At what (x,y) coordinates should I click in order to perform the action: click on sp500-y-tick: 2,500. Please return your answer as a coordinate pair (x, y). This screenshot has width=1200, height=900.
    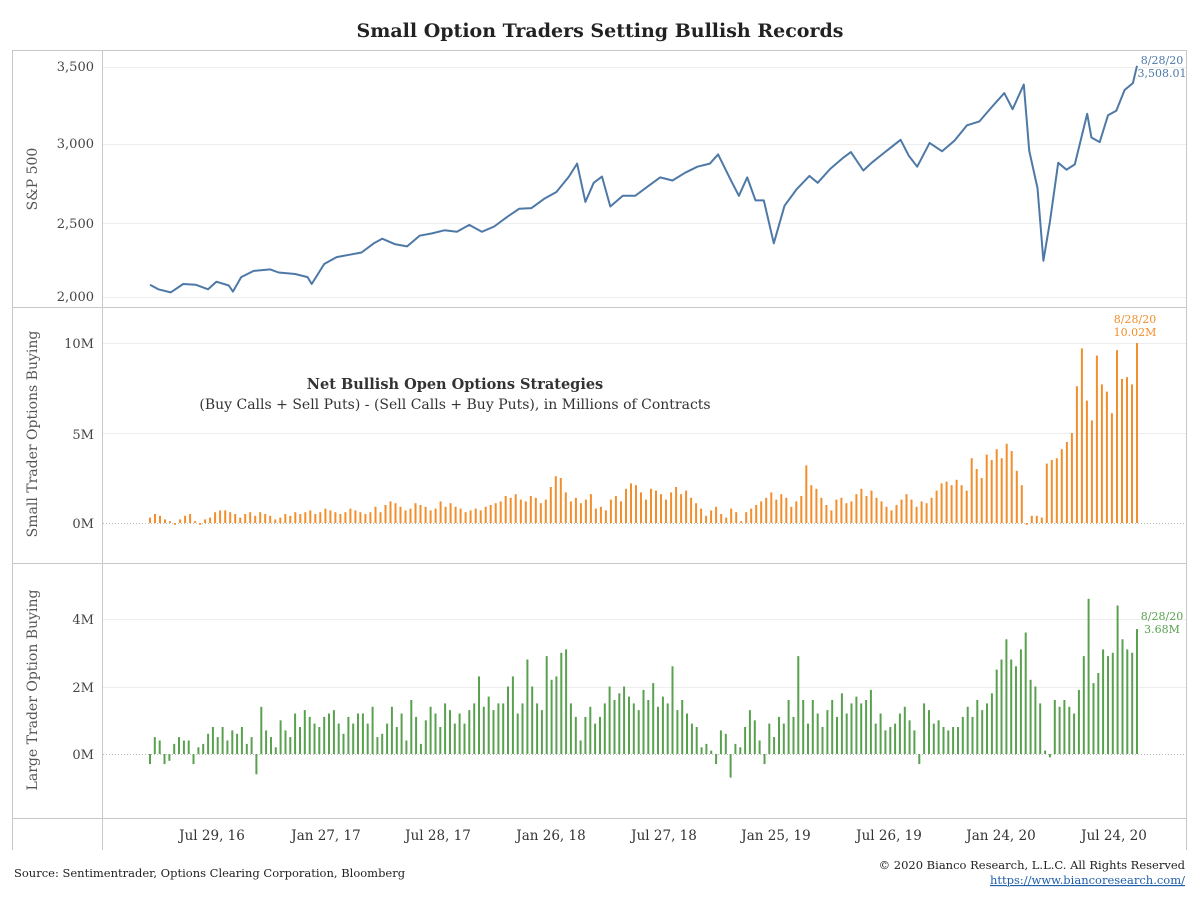
    Looking at the image, I should click on (75, 224).